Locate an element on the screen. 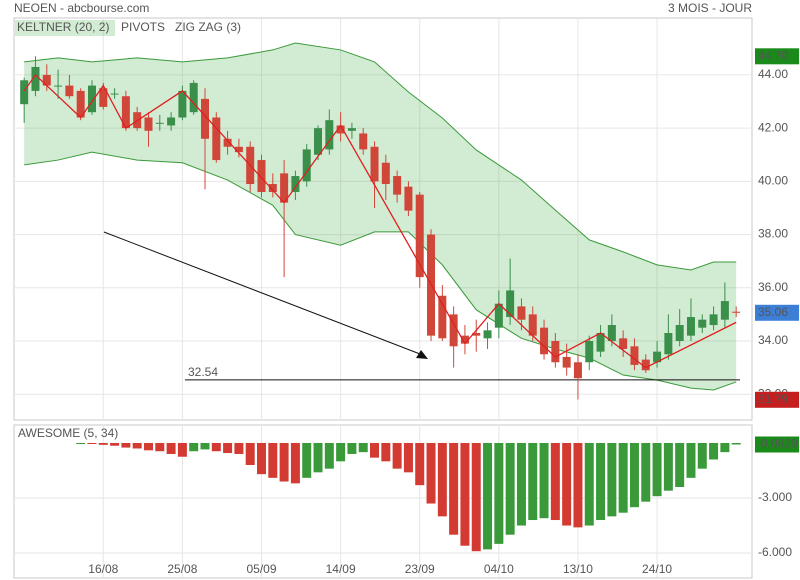 Image resolution: width=800 pixels, height=580 pixels. x-tick-label: 16/08 is located at coordinates (103, 569).